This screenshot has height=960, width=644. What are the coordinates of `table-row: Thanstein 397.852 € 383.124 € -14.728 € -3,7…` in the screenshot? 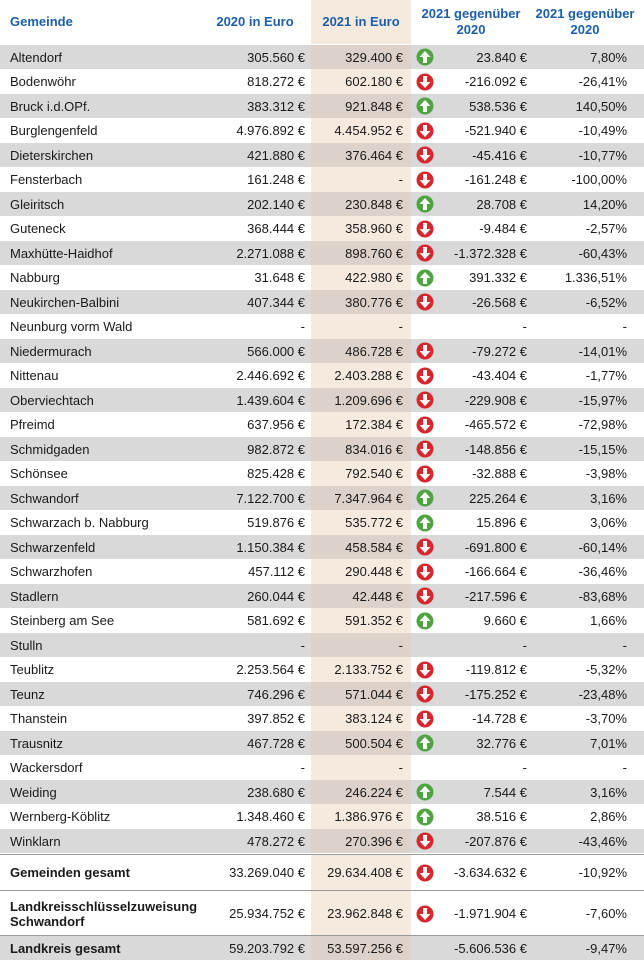 It's located at (322, 718).